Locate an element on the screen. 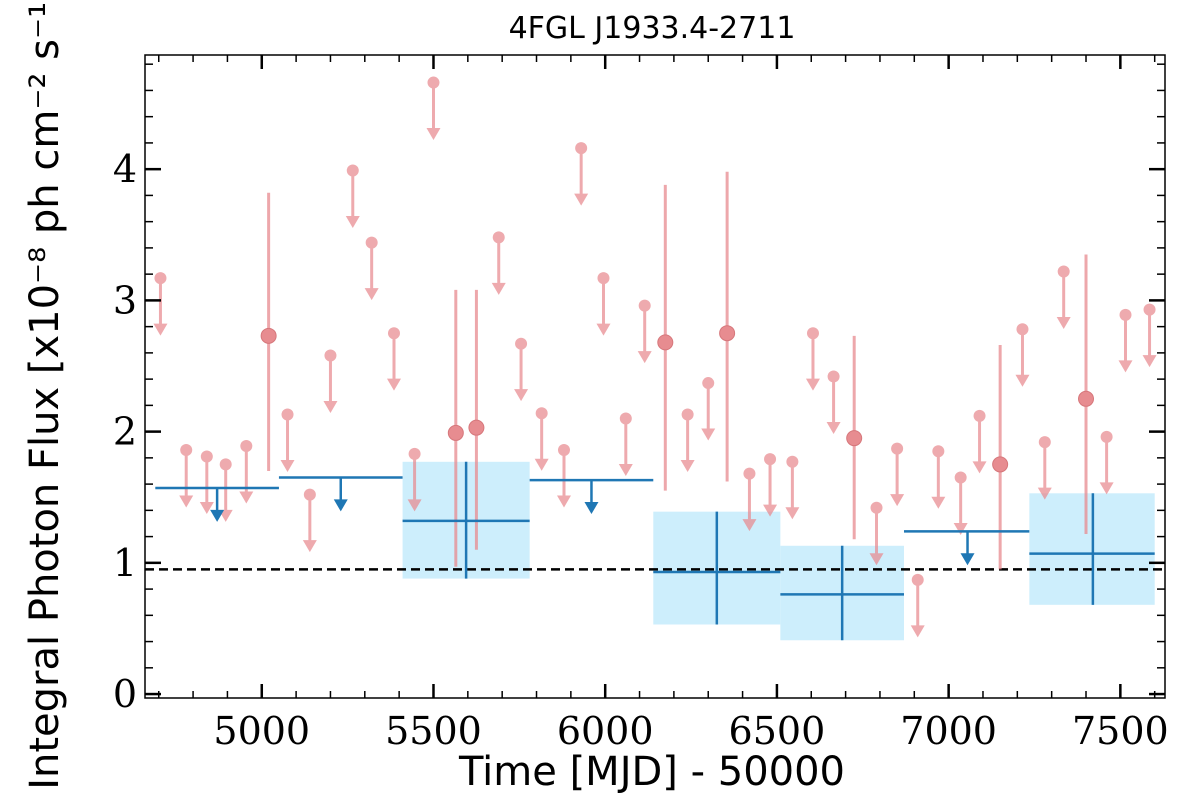 The height and width of the screenshot is (800, 1200). x-tick-label: 6000 is located at coordinates (605, 731).